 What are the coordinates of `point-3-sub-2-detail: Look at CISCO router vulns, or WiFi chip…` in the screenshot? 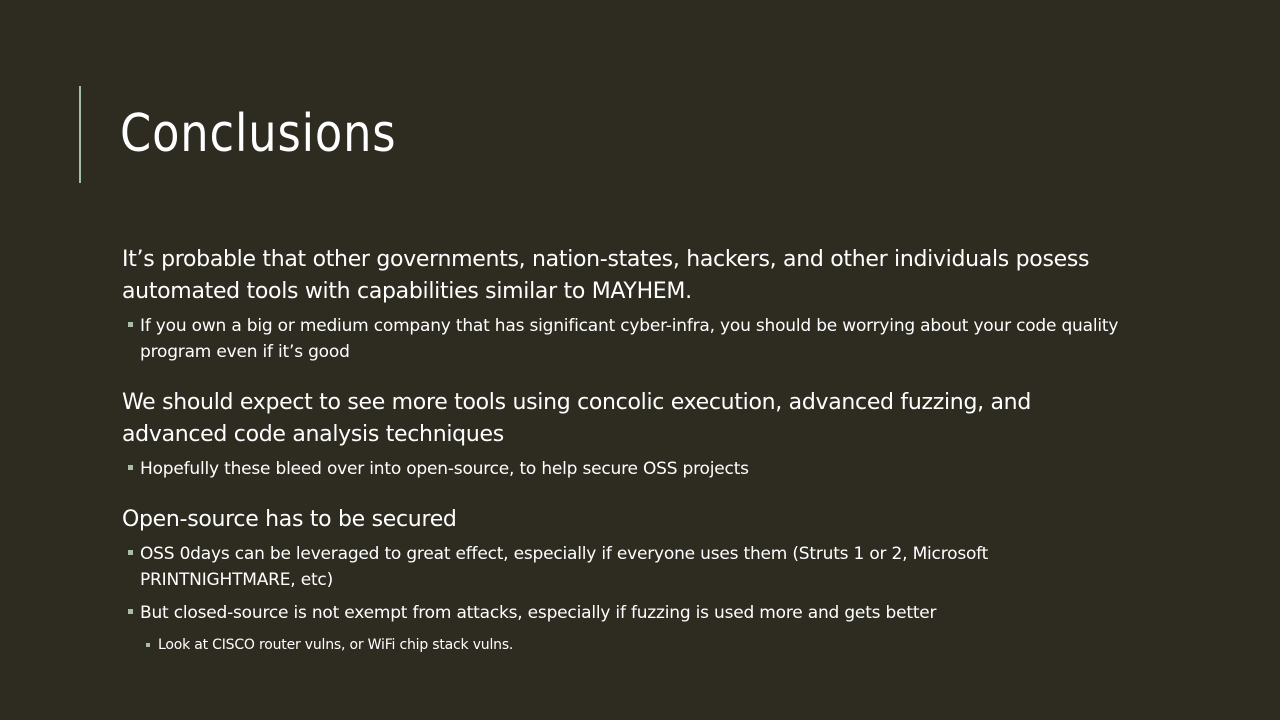 It's located at (632, 645).